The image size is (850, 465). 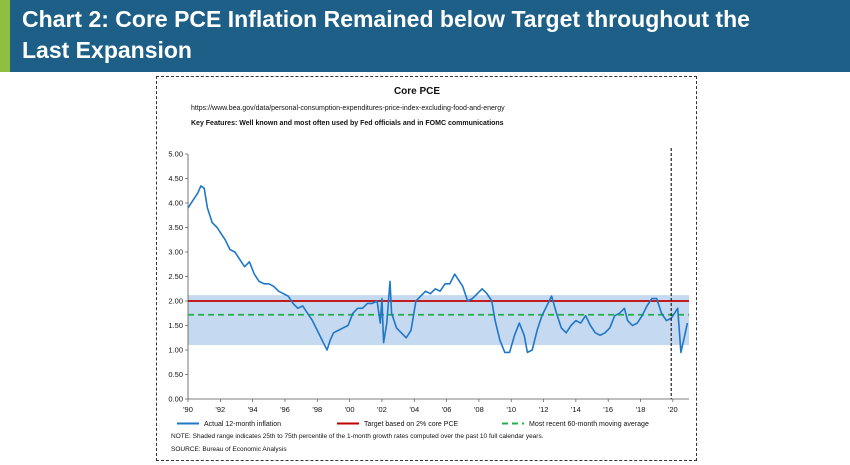 I want to click on x-tick-label: '04, so click(x=414, y=409).